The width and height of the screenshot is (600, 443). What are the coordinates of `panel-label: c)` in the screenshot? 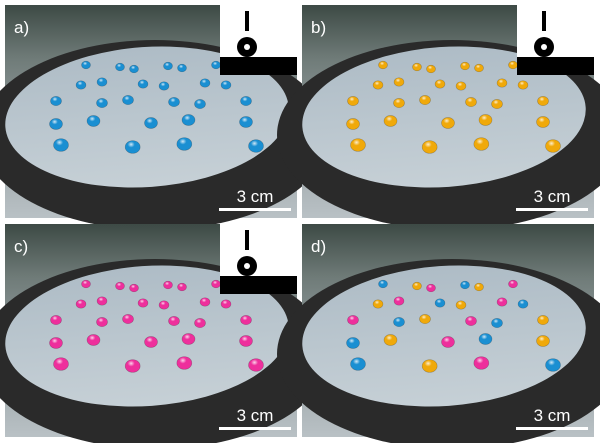 It's located at (21, 246).